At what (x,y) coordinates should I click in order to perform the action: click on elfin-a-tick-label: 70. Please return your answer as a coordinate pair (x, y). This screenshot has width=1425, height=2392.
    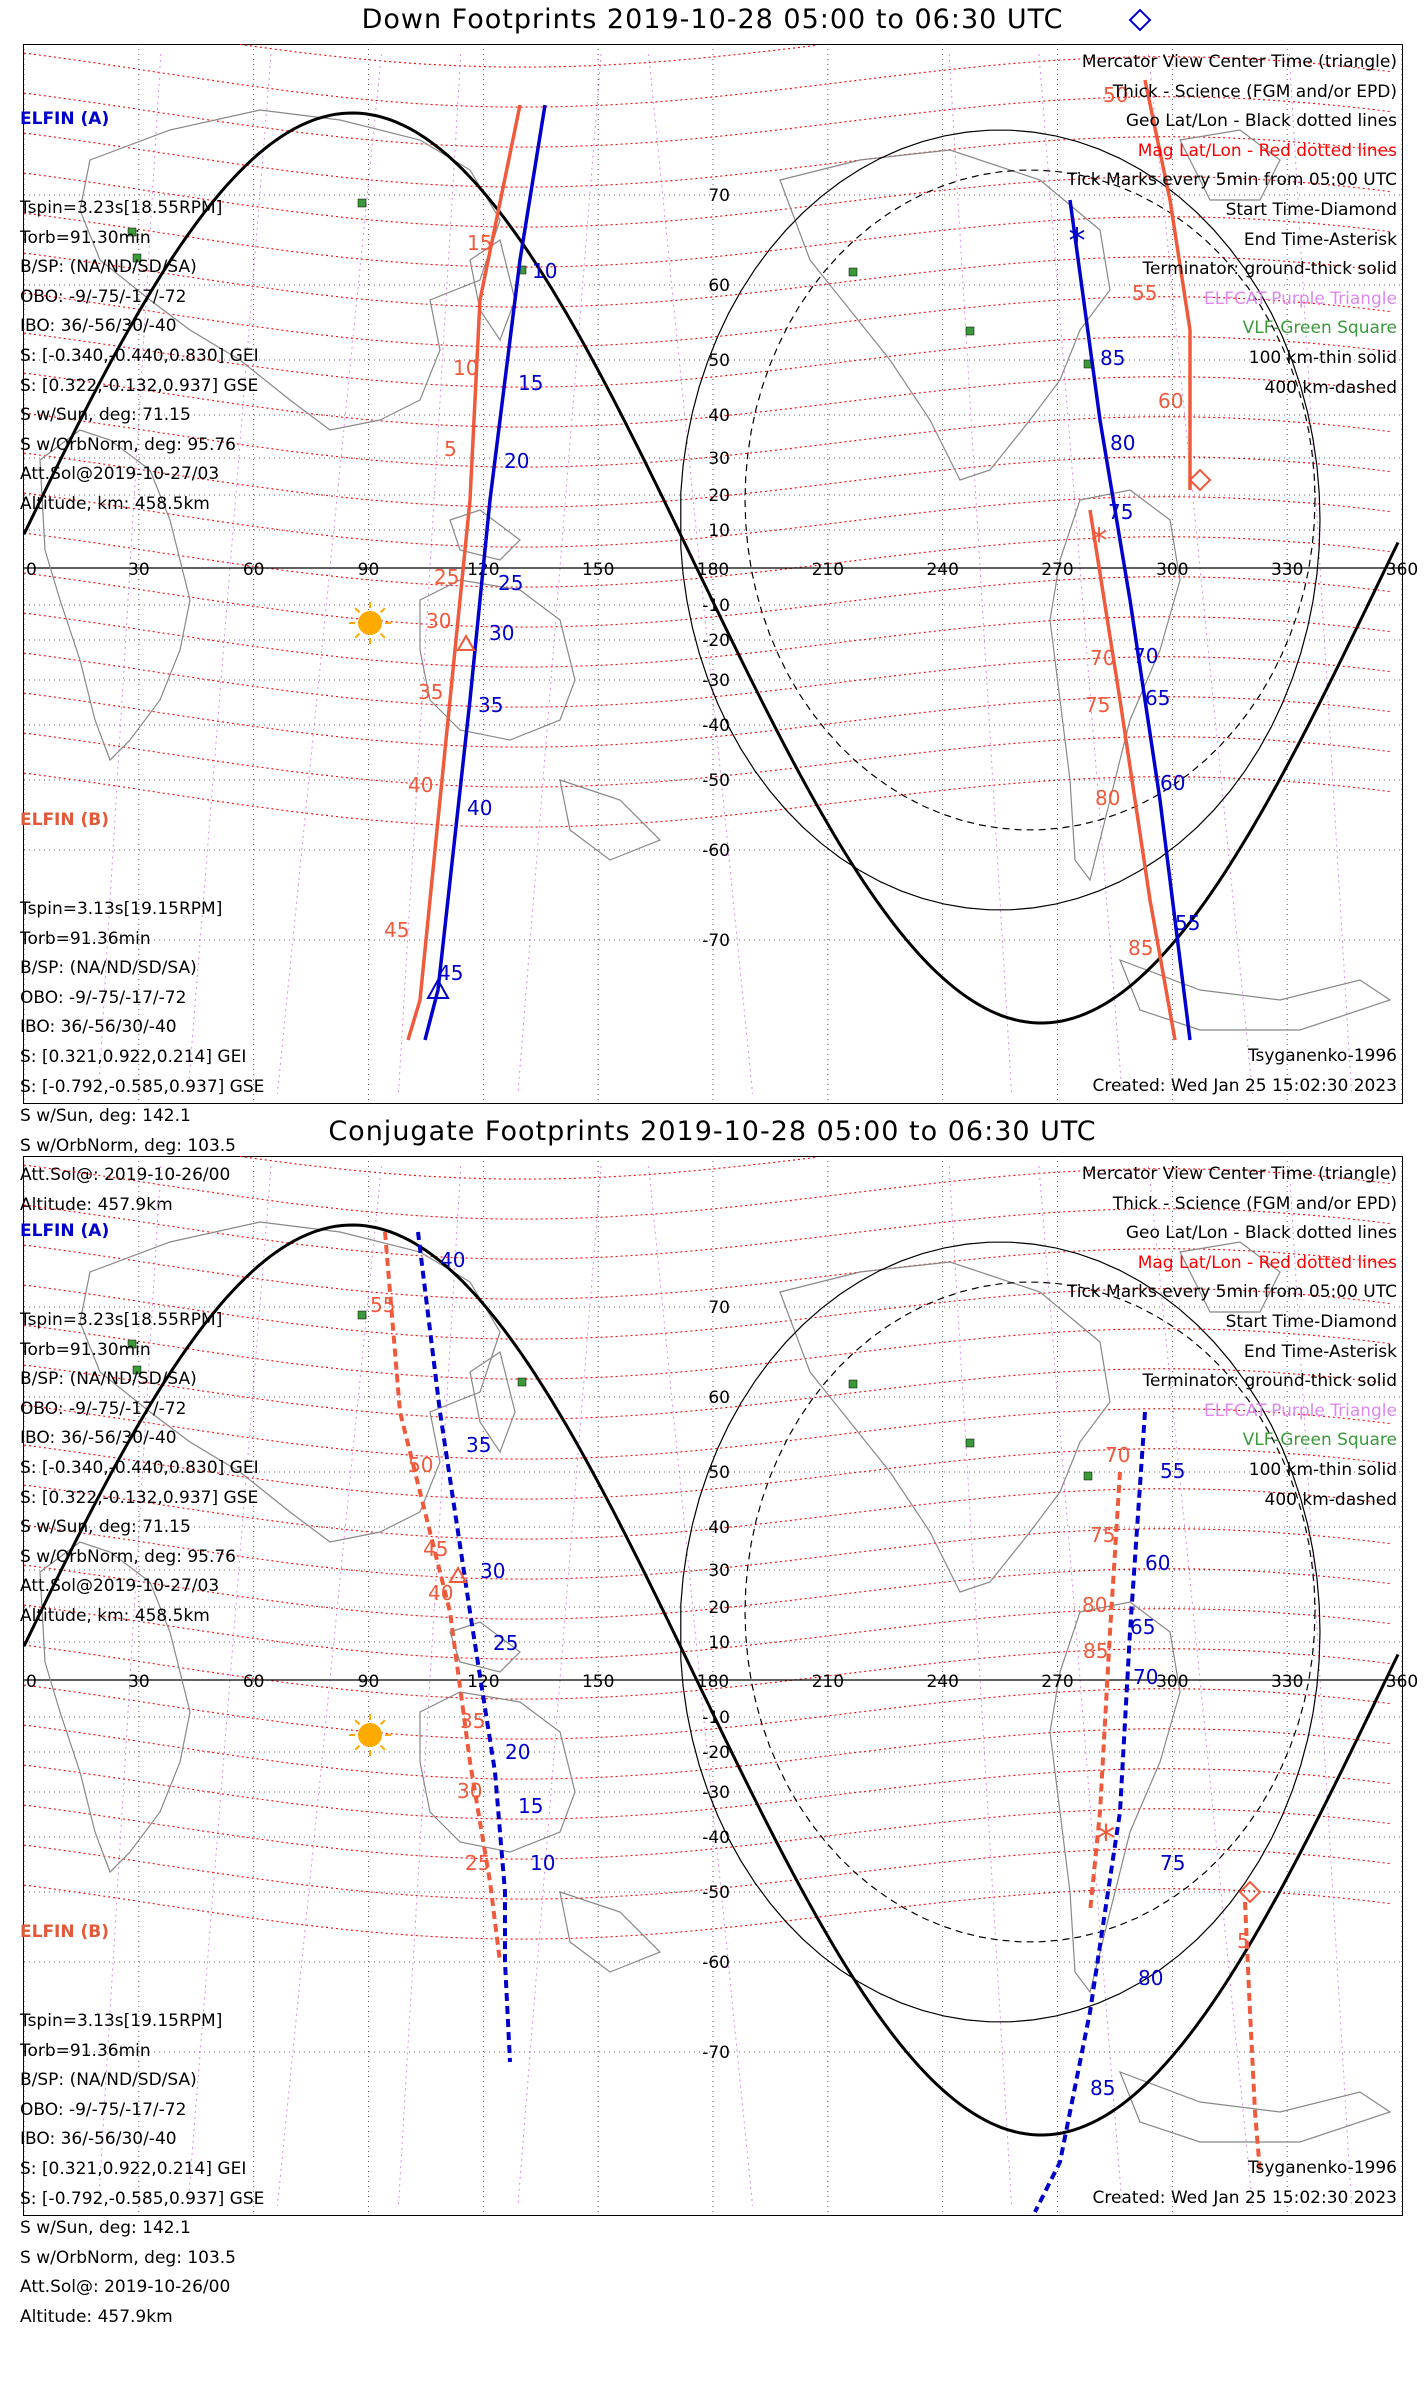
    Looking at the image, I should click on (1145, 1677).